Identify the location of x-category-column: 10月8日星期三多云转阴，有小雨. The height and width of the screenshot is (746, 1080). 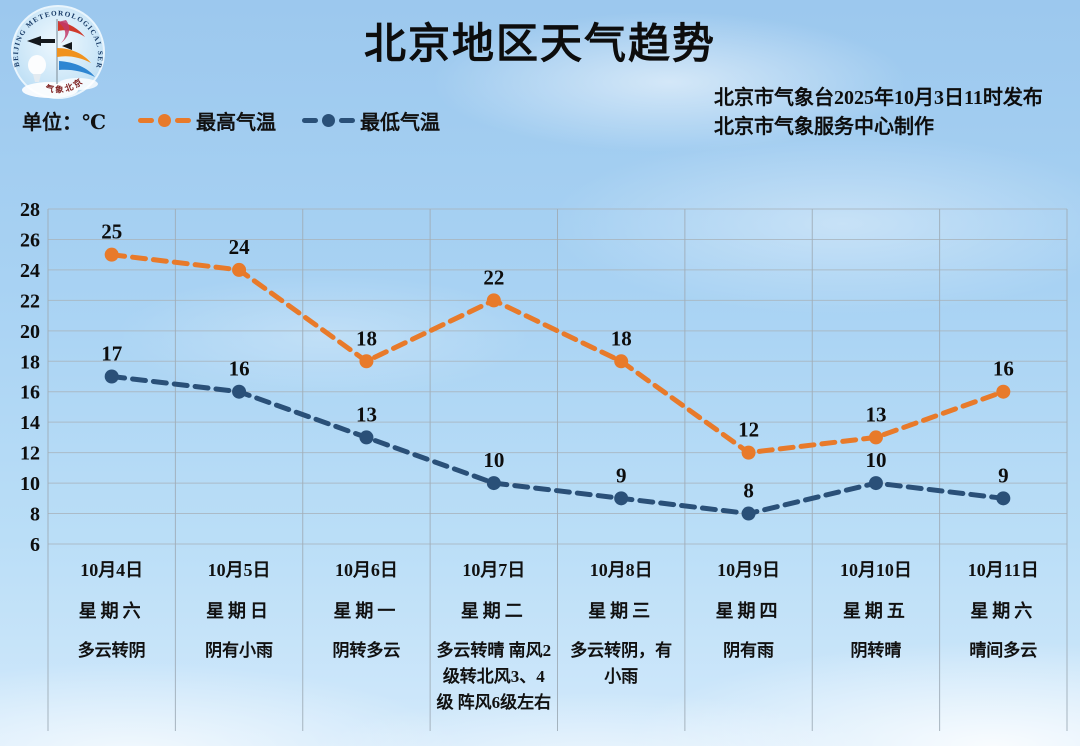
(621, 636).